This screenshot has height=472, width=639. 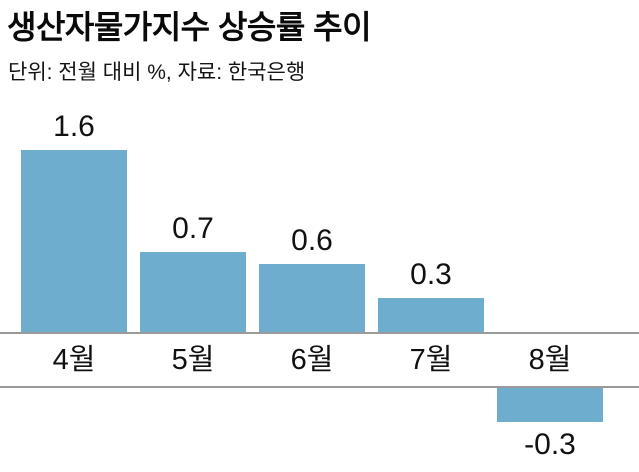 What do you see at coordinates (312, 360) in the screenshot?
I see `category-label: 6월` at bounding box center [312, 360].